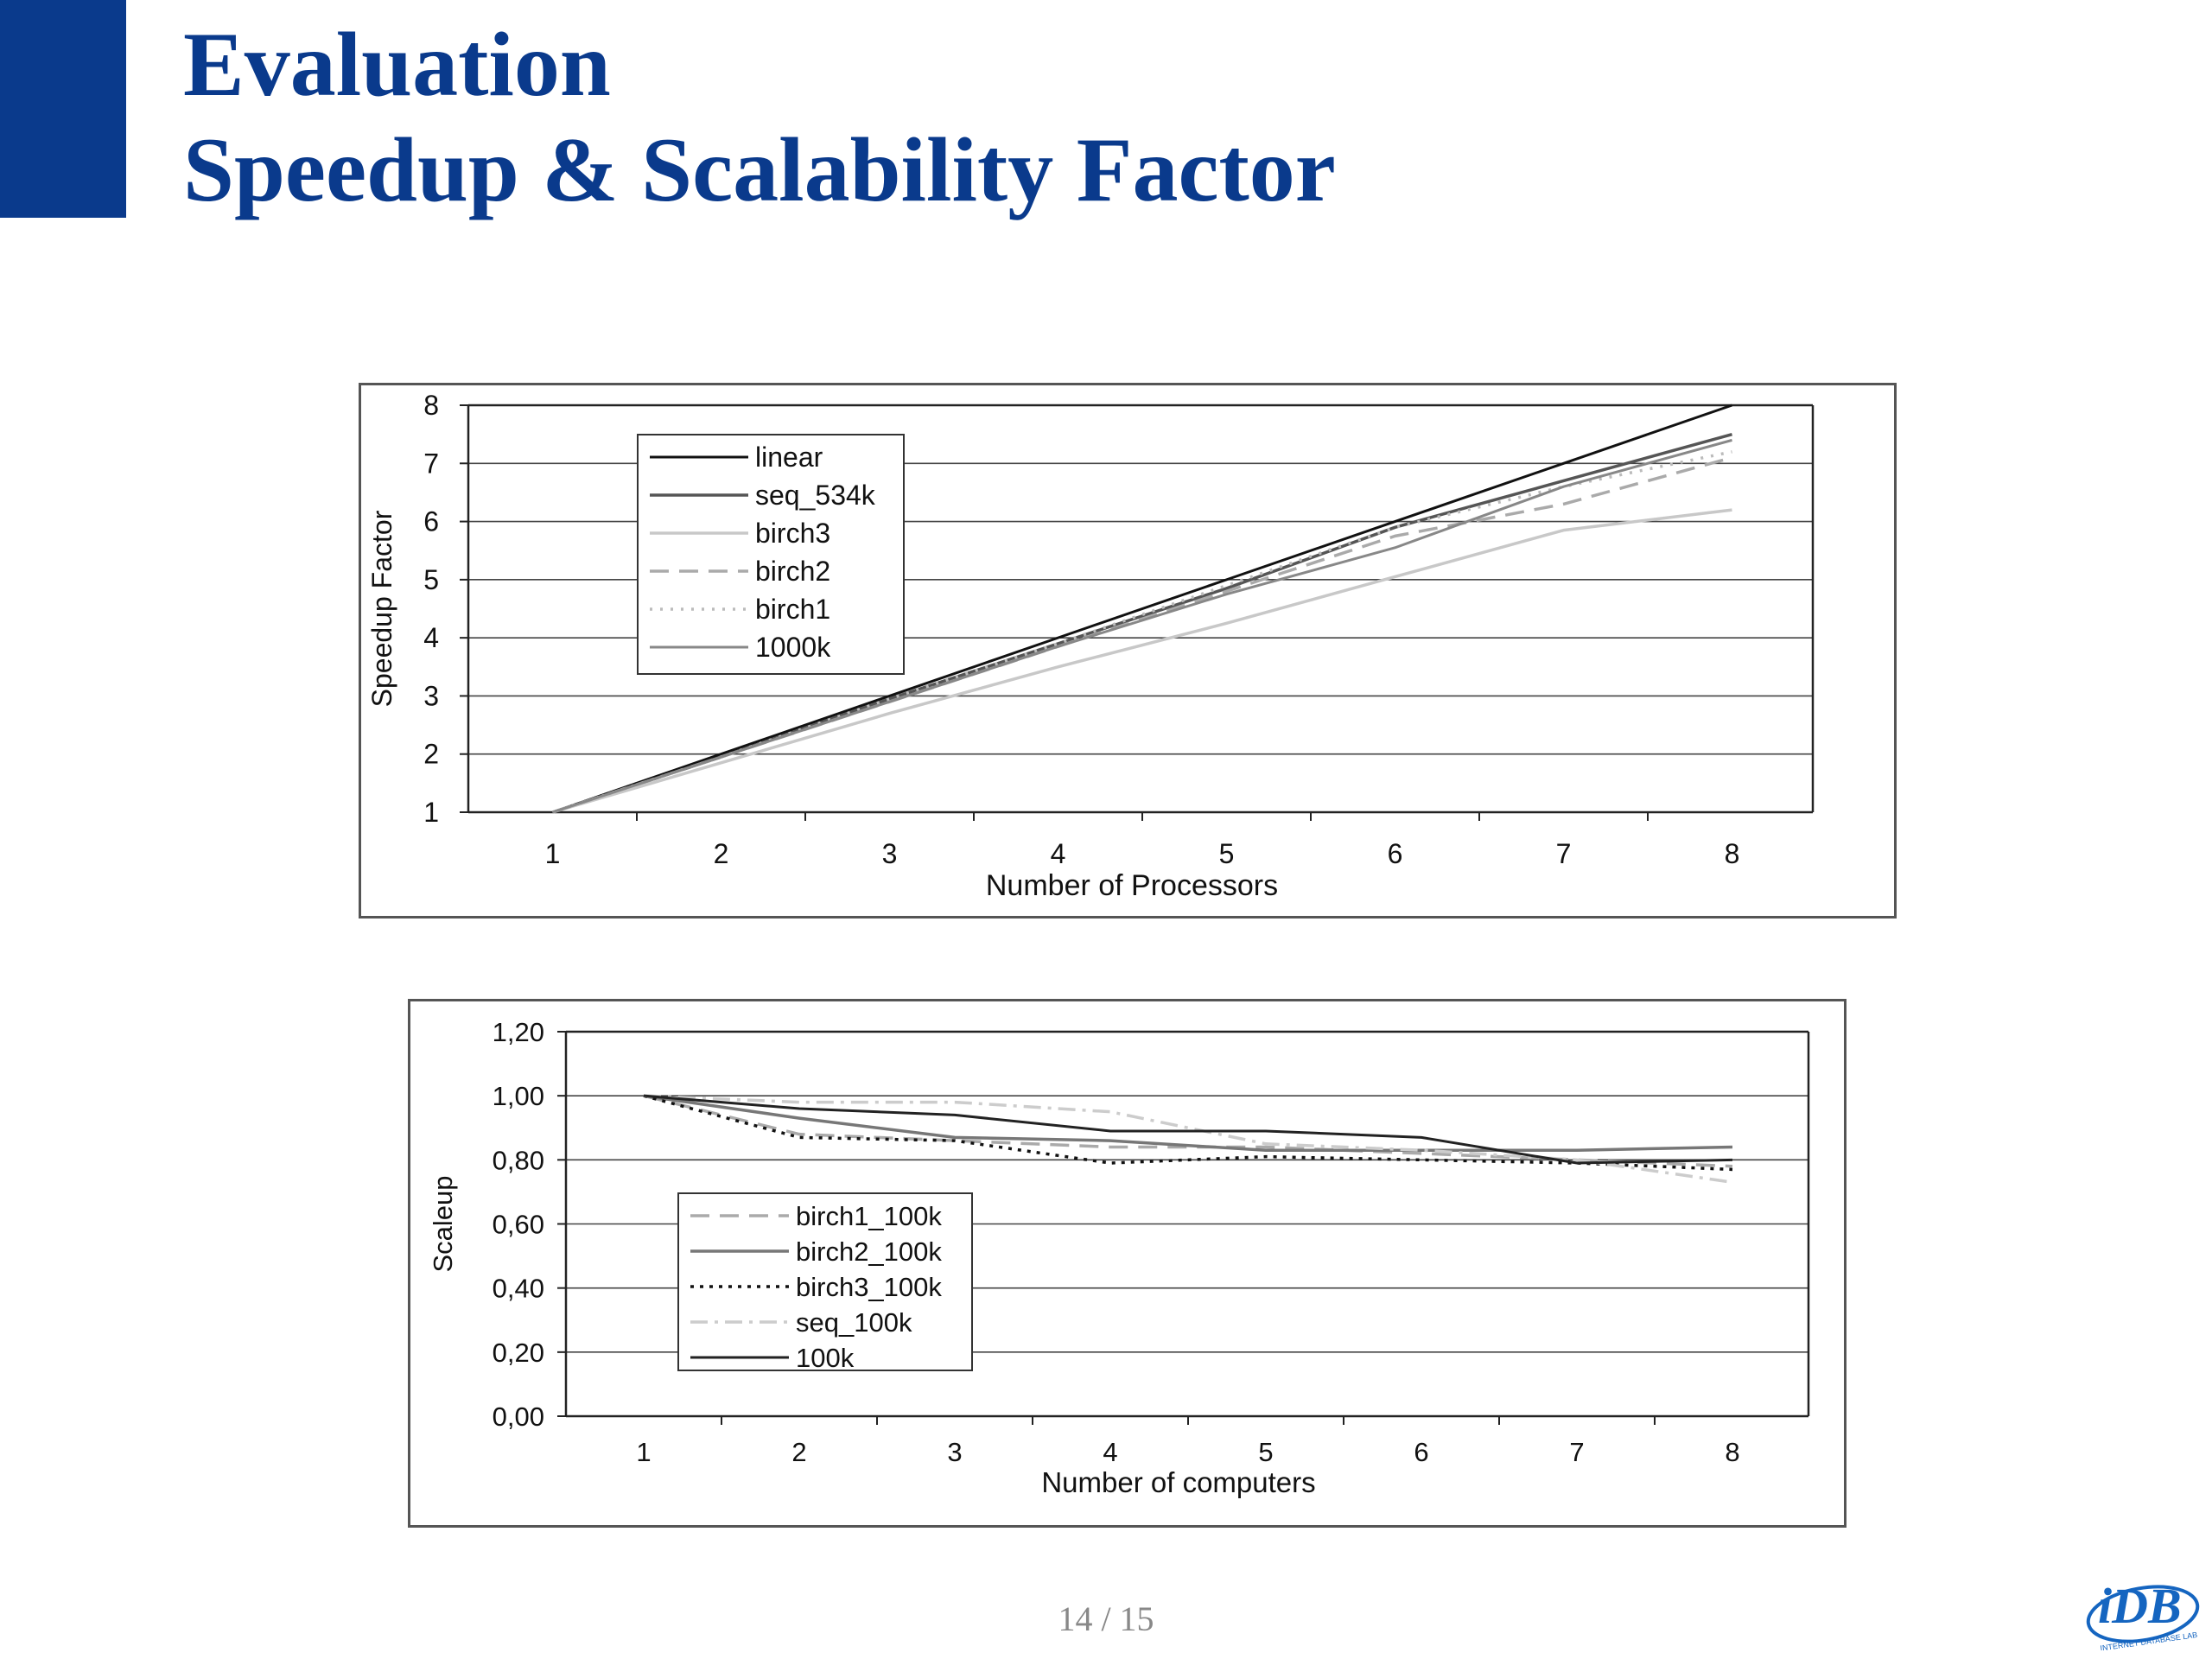  I want to click on speedup-series-line-1000k, so click(1142, 626).